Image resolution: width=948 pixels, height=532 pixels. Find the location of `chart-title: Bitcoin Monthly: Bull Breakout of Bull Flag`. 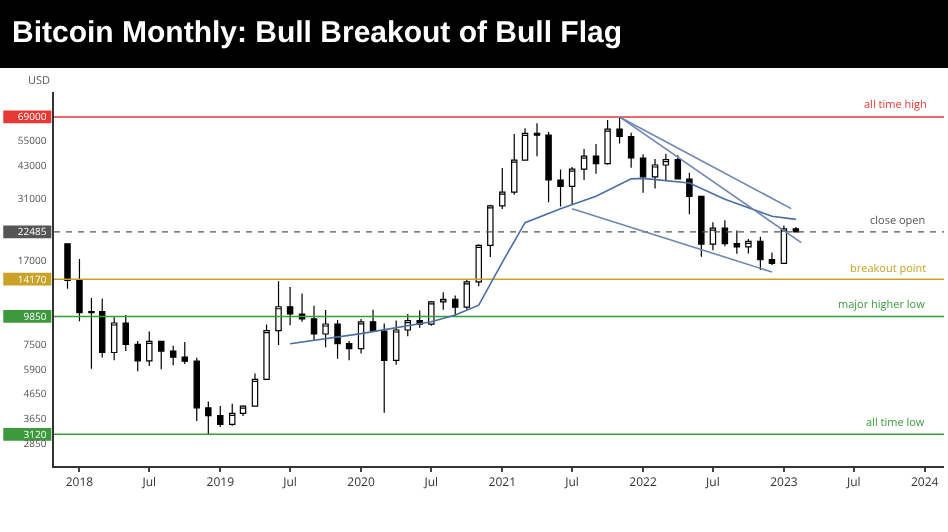

chart-title: Bitcoin Monthly: Bull Breakout of Bull Flag is located at coordinates (474, 34).